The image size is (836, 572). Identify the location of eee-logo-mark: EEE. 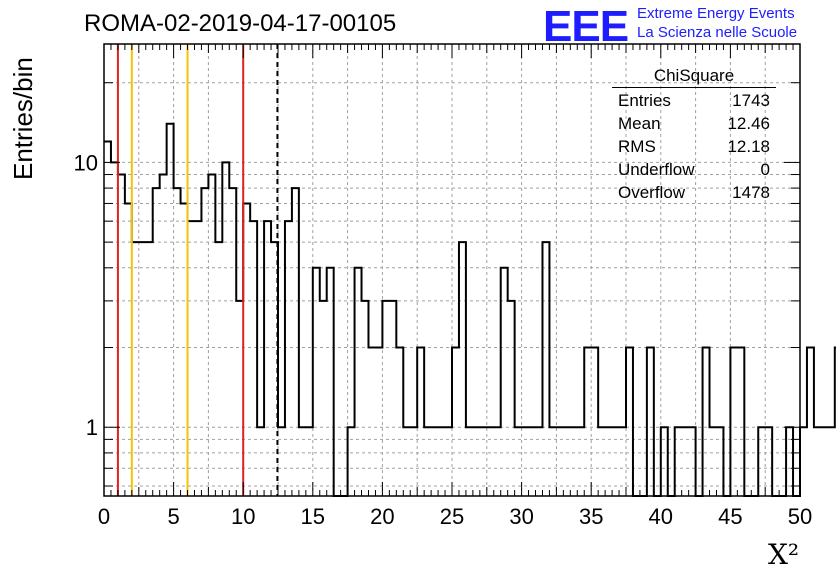
(586, 26).